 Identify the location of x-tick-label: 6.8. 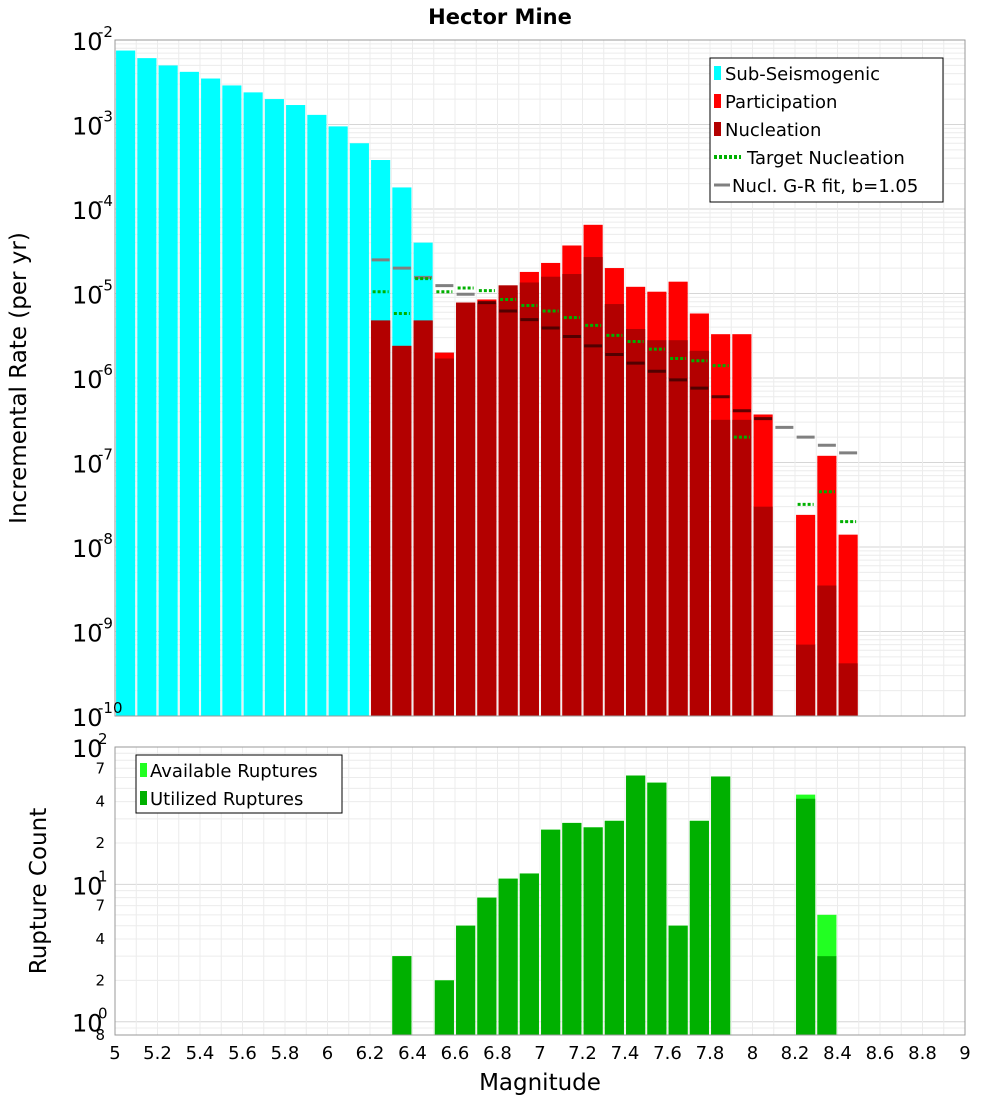
(497, 1053).